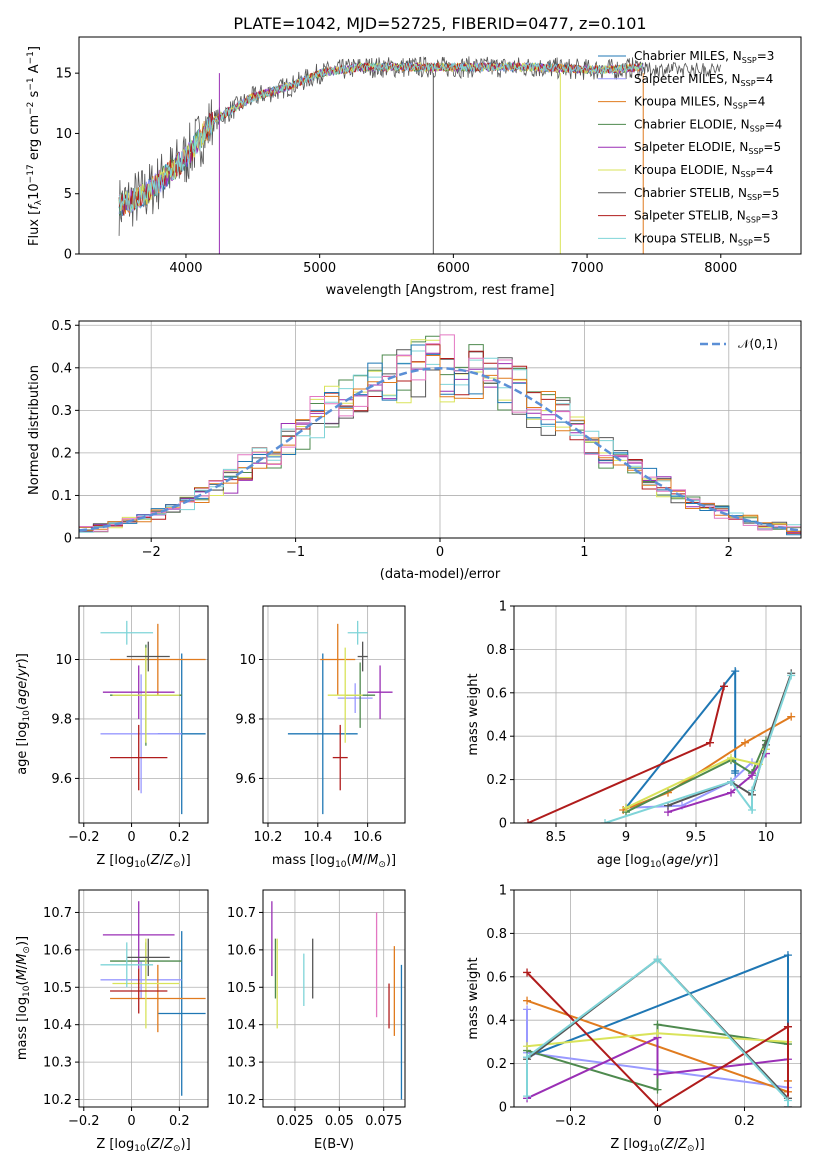 The image size is (819, 1170). What do you see at coordinates (496, 737) in the screenshot?
I see `weight-vs-age-ytick-label: 0.4` at bounding box center [496, 737].